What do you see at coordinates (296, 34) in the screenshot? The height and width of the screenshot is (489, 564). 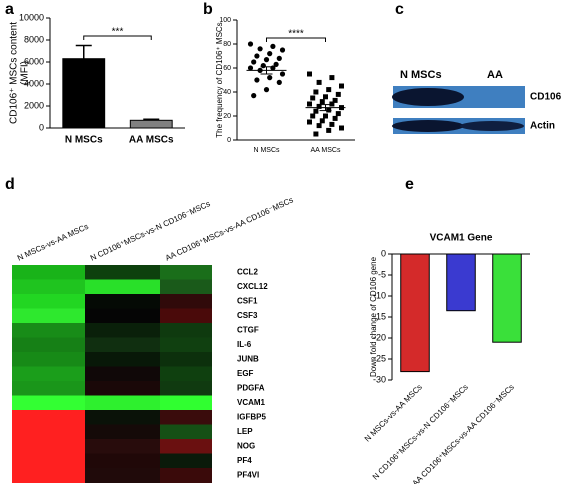 I see `significance: ****` at bounding box center [296, 34].